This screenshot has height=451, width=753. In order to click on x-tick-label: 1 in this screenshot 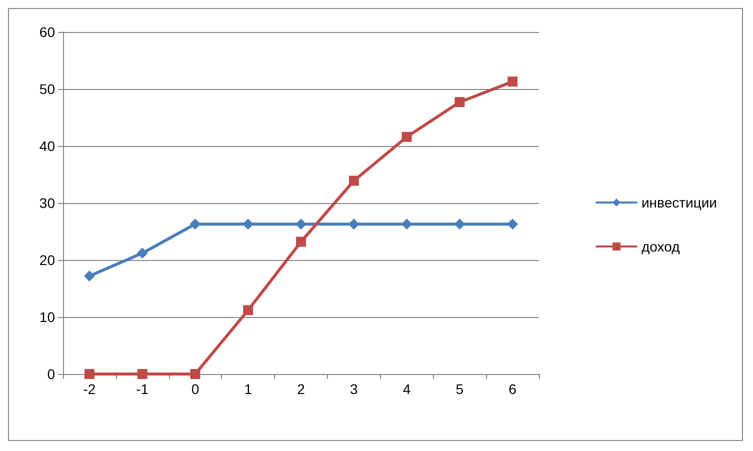, I will do `click(248, 389)`.